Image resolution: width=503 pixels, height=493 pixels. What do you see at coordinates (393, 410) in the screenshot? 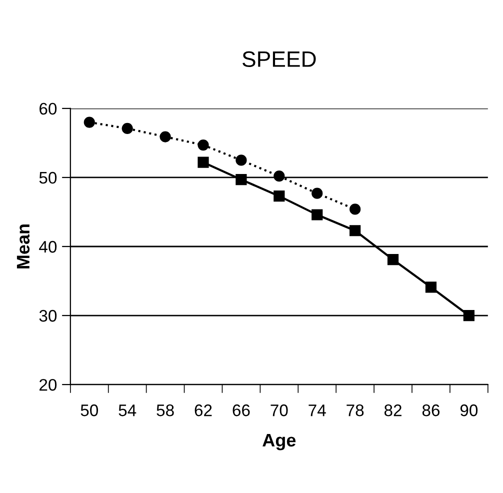
I see `x-tick-label: 82` at bounding box center [393, 410].